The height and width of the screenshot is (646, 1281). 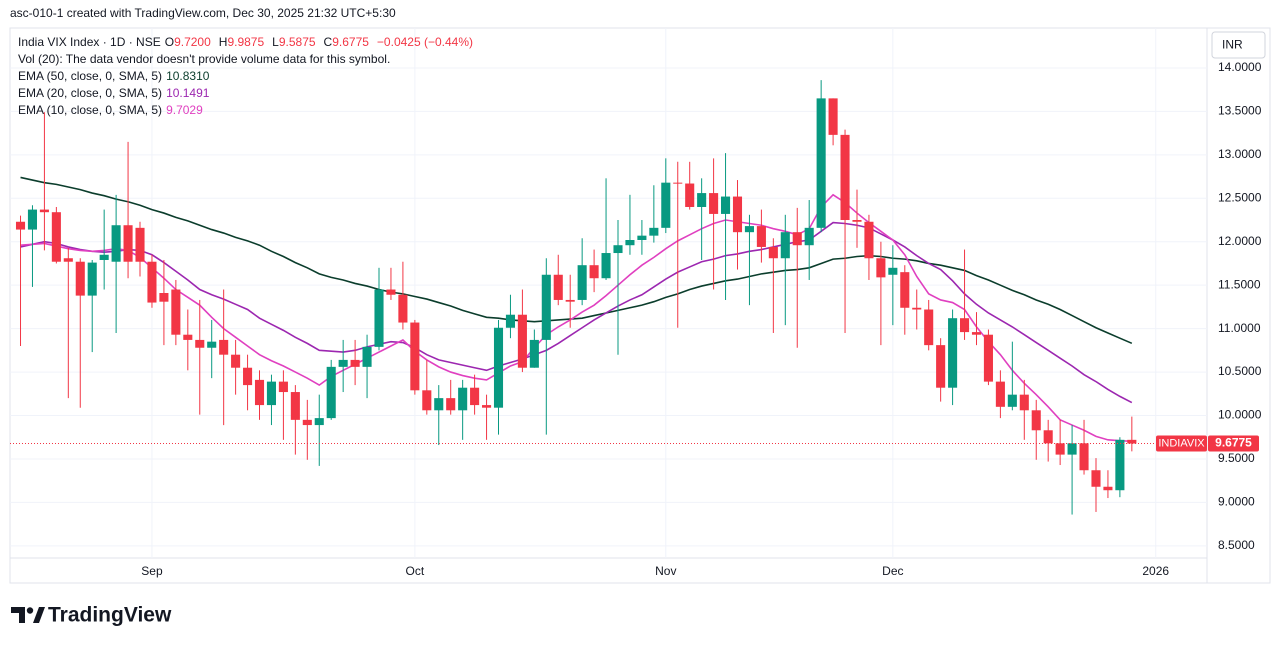 What do you see at coordinates (1236, 545) in the screenshot?
I see `y-tick-label: 8.5000` at bounding box center [1236, 545].